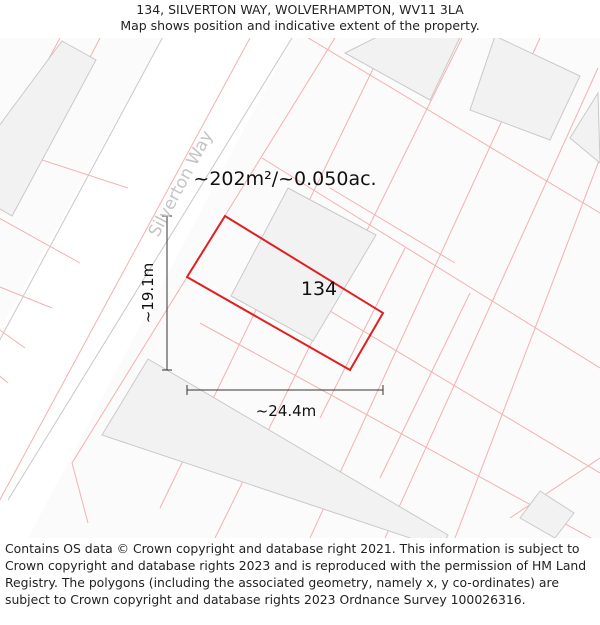 This screenshot has width=600, height=625. What do you see at coordinates (286, 411) in the screenshot?
I see `width-dimension-label: ~24.4m` at bounding box center [286, 411].